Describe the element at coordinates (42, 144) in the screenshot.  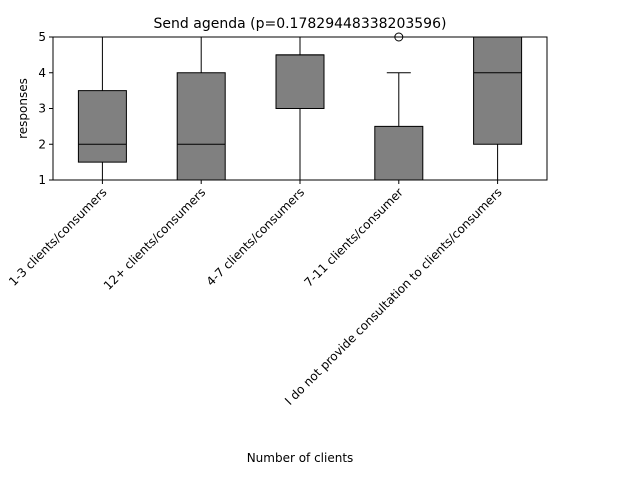
I see `y-tick-label-2: 2` at that location.